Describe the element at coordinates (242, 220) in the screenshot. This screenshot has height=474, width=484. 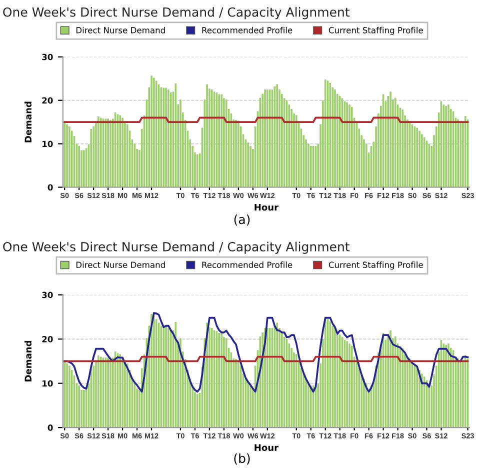
I see `text: (a)` at that location.